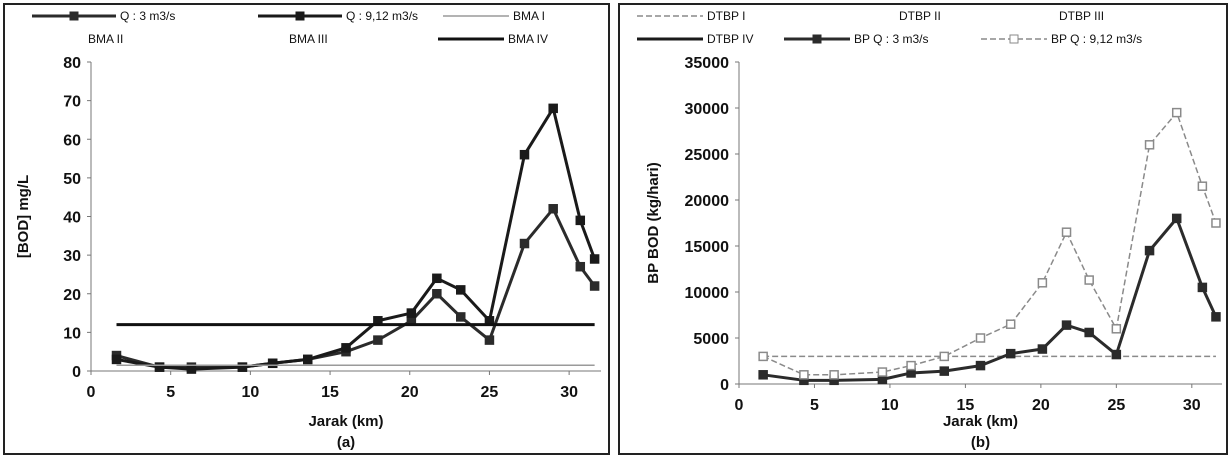 The image size is (1231, 462). What do you see at coordinates (724, 385) in the screenshot?
I see `y-tick-label: 0` at bounding box center [724, 385].